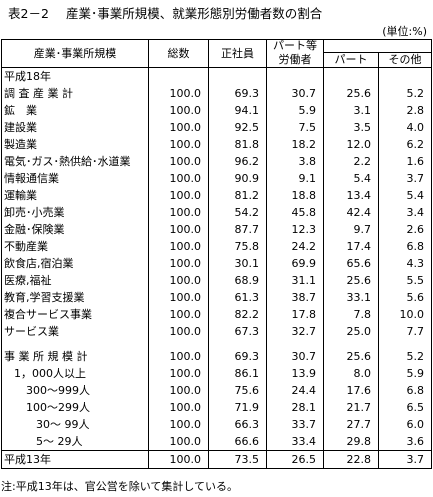 The image size is (433, 497). I want to click on cell-part-group: 24.2, so click(295, 246).